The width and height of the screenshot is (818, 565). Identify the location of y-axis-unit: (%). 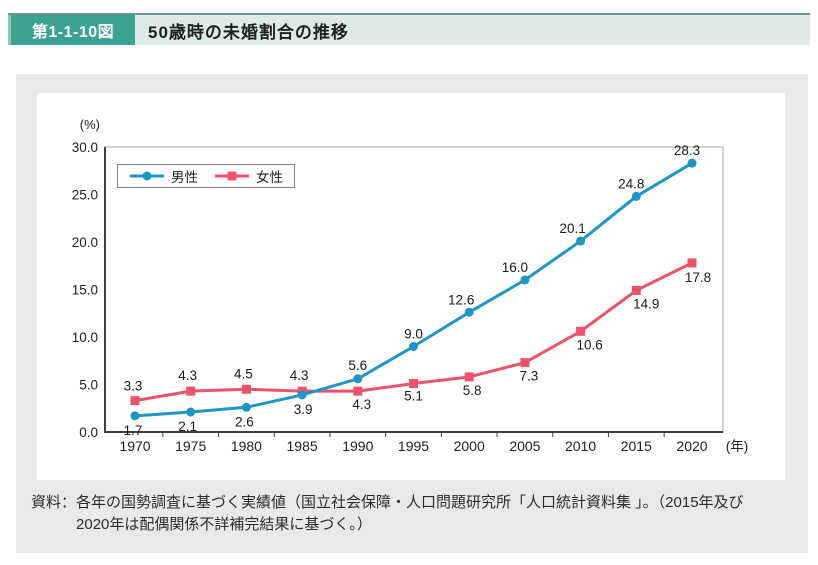
(90, 124).